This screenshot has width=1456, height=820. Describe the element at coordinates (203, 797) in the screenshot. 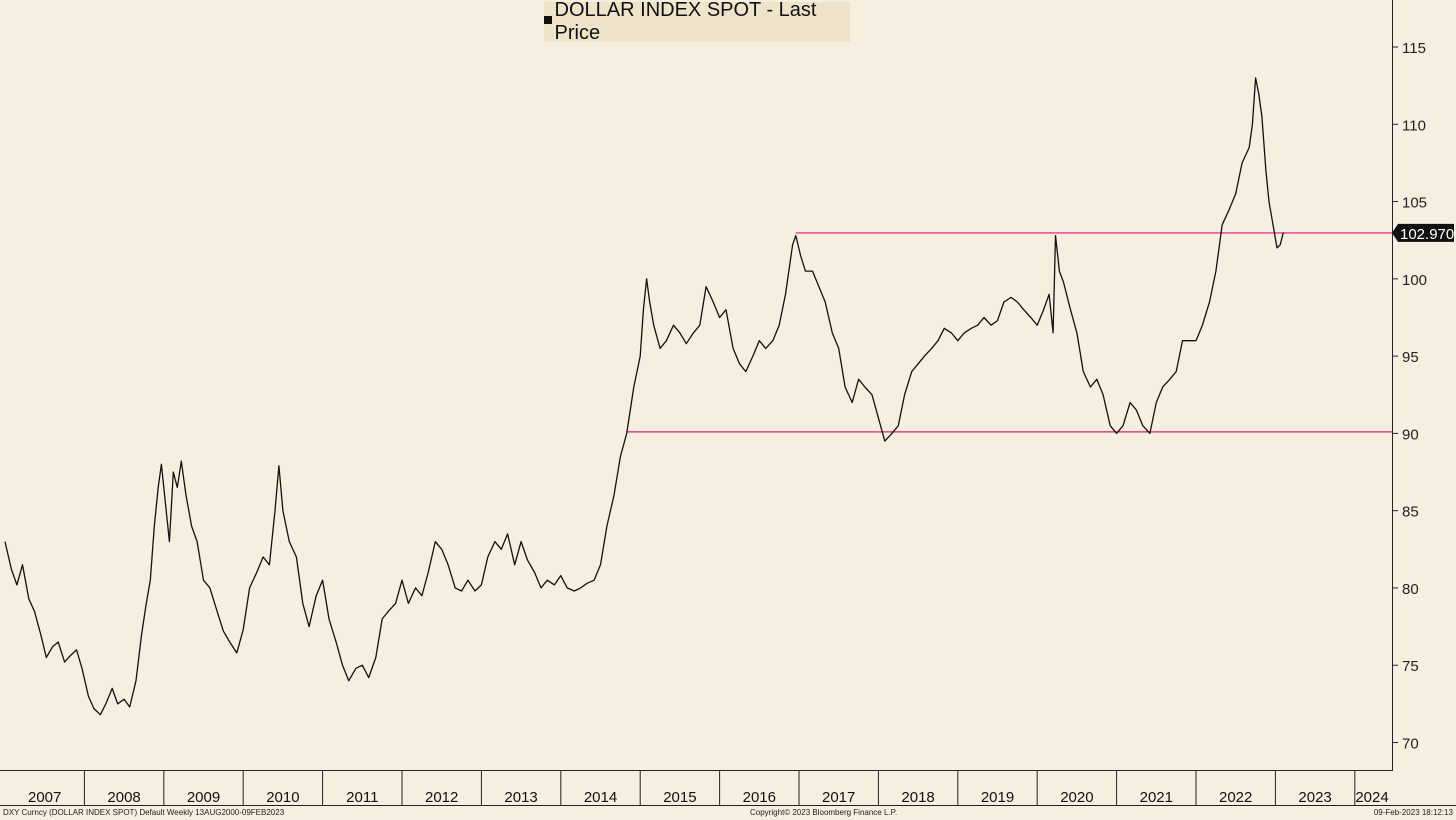

I see `x-tick-label: 2009` at that location.